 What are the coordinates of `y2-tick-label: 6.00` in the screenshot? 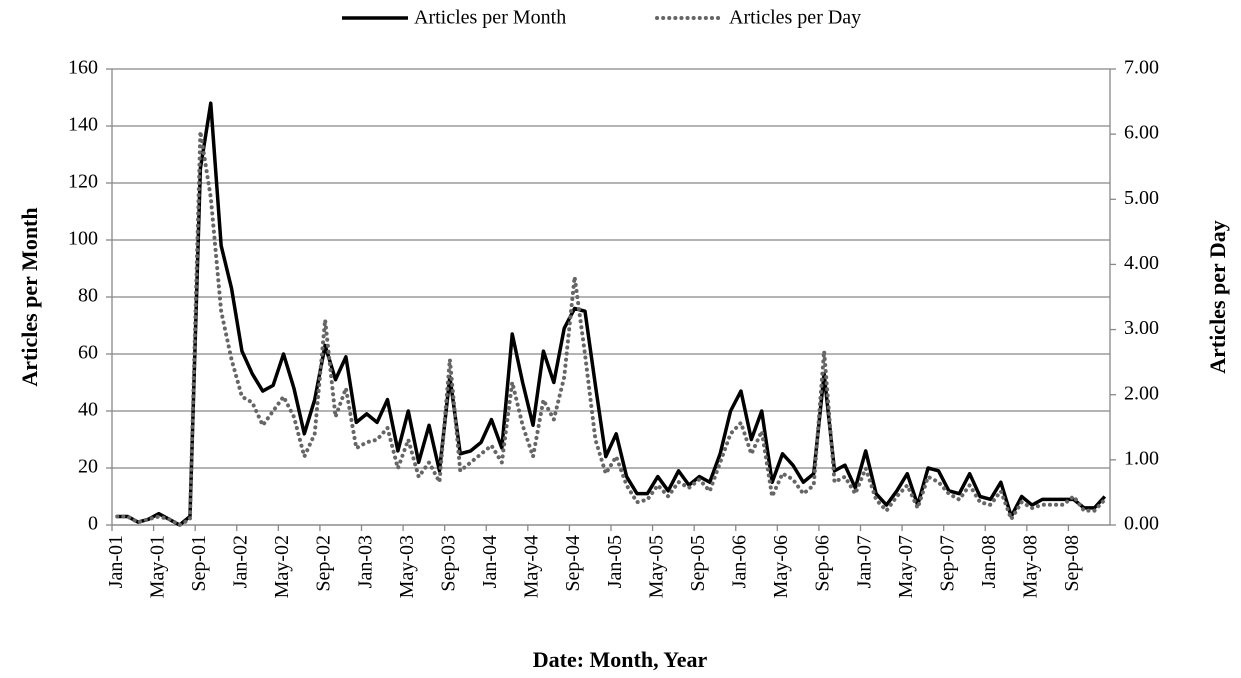 It's located at (1141, 133).